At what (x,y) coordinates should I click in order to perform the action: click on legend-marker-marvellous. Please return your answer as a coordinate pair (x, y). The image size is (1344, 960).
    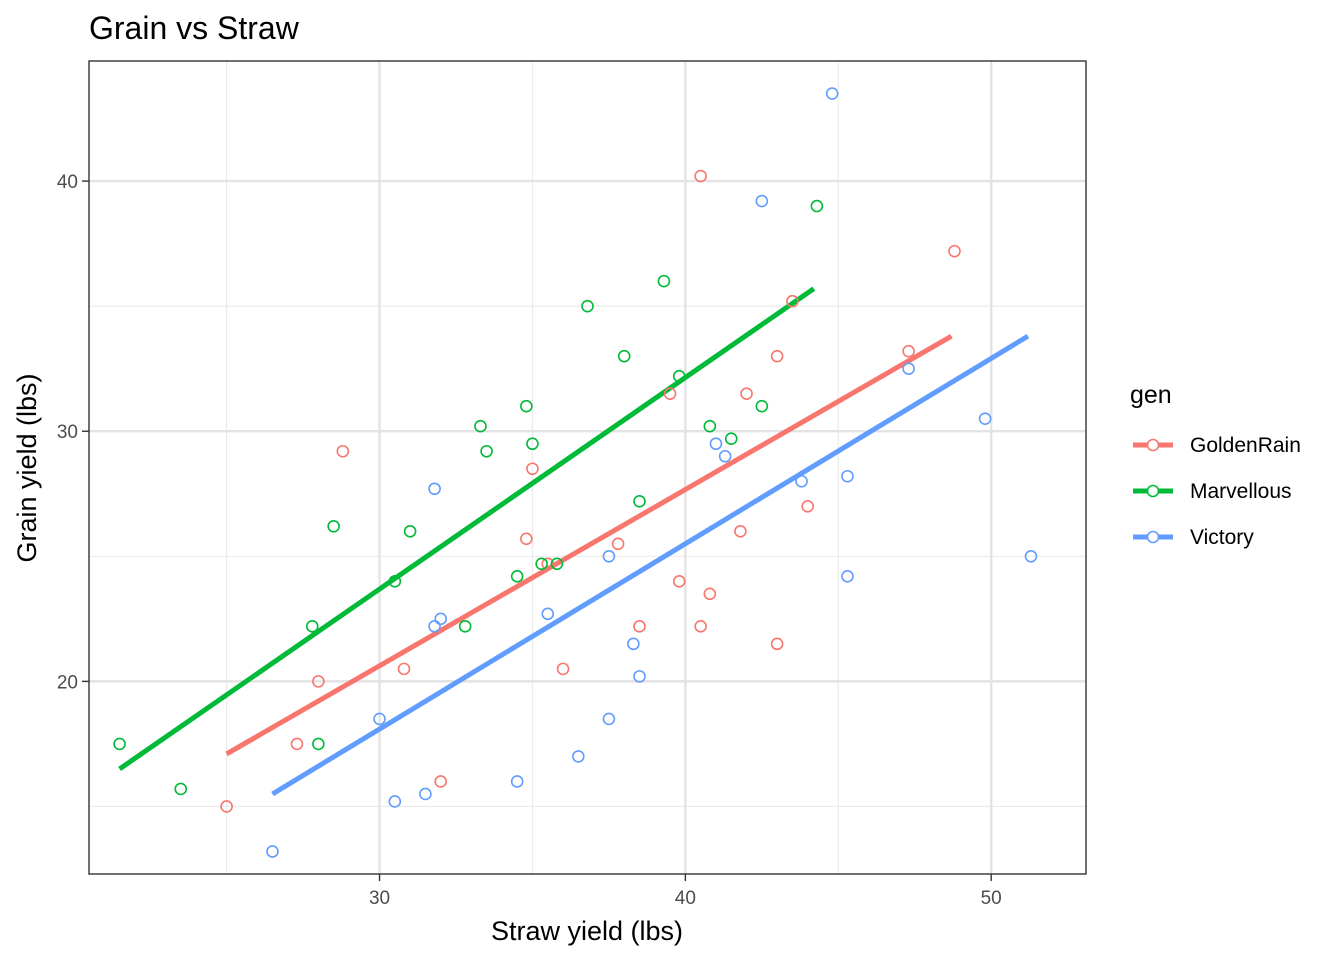
    Looking at the image, I should click on (1153, 491).